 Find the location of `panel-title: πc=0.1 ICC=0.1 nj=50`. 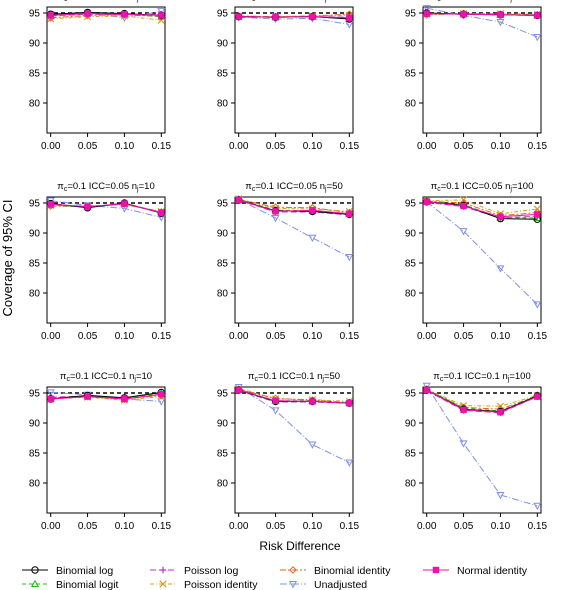

panel-title: πc=0.1 ICC=0.1 nj=50 is located at coordinates (294, 377).